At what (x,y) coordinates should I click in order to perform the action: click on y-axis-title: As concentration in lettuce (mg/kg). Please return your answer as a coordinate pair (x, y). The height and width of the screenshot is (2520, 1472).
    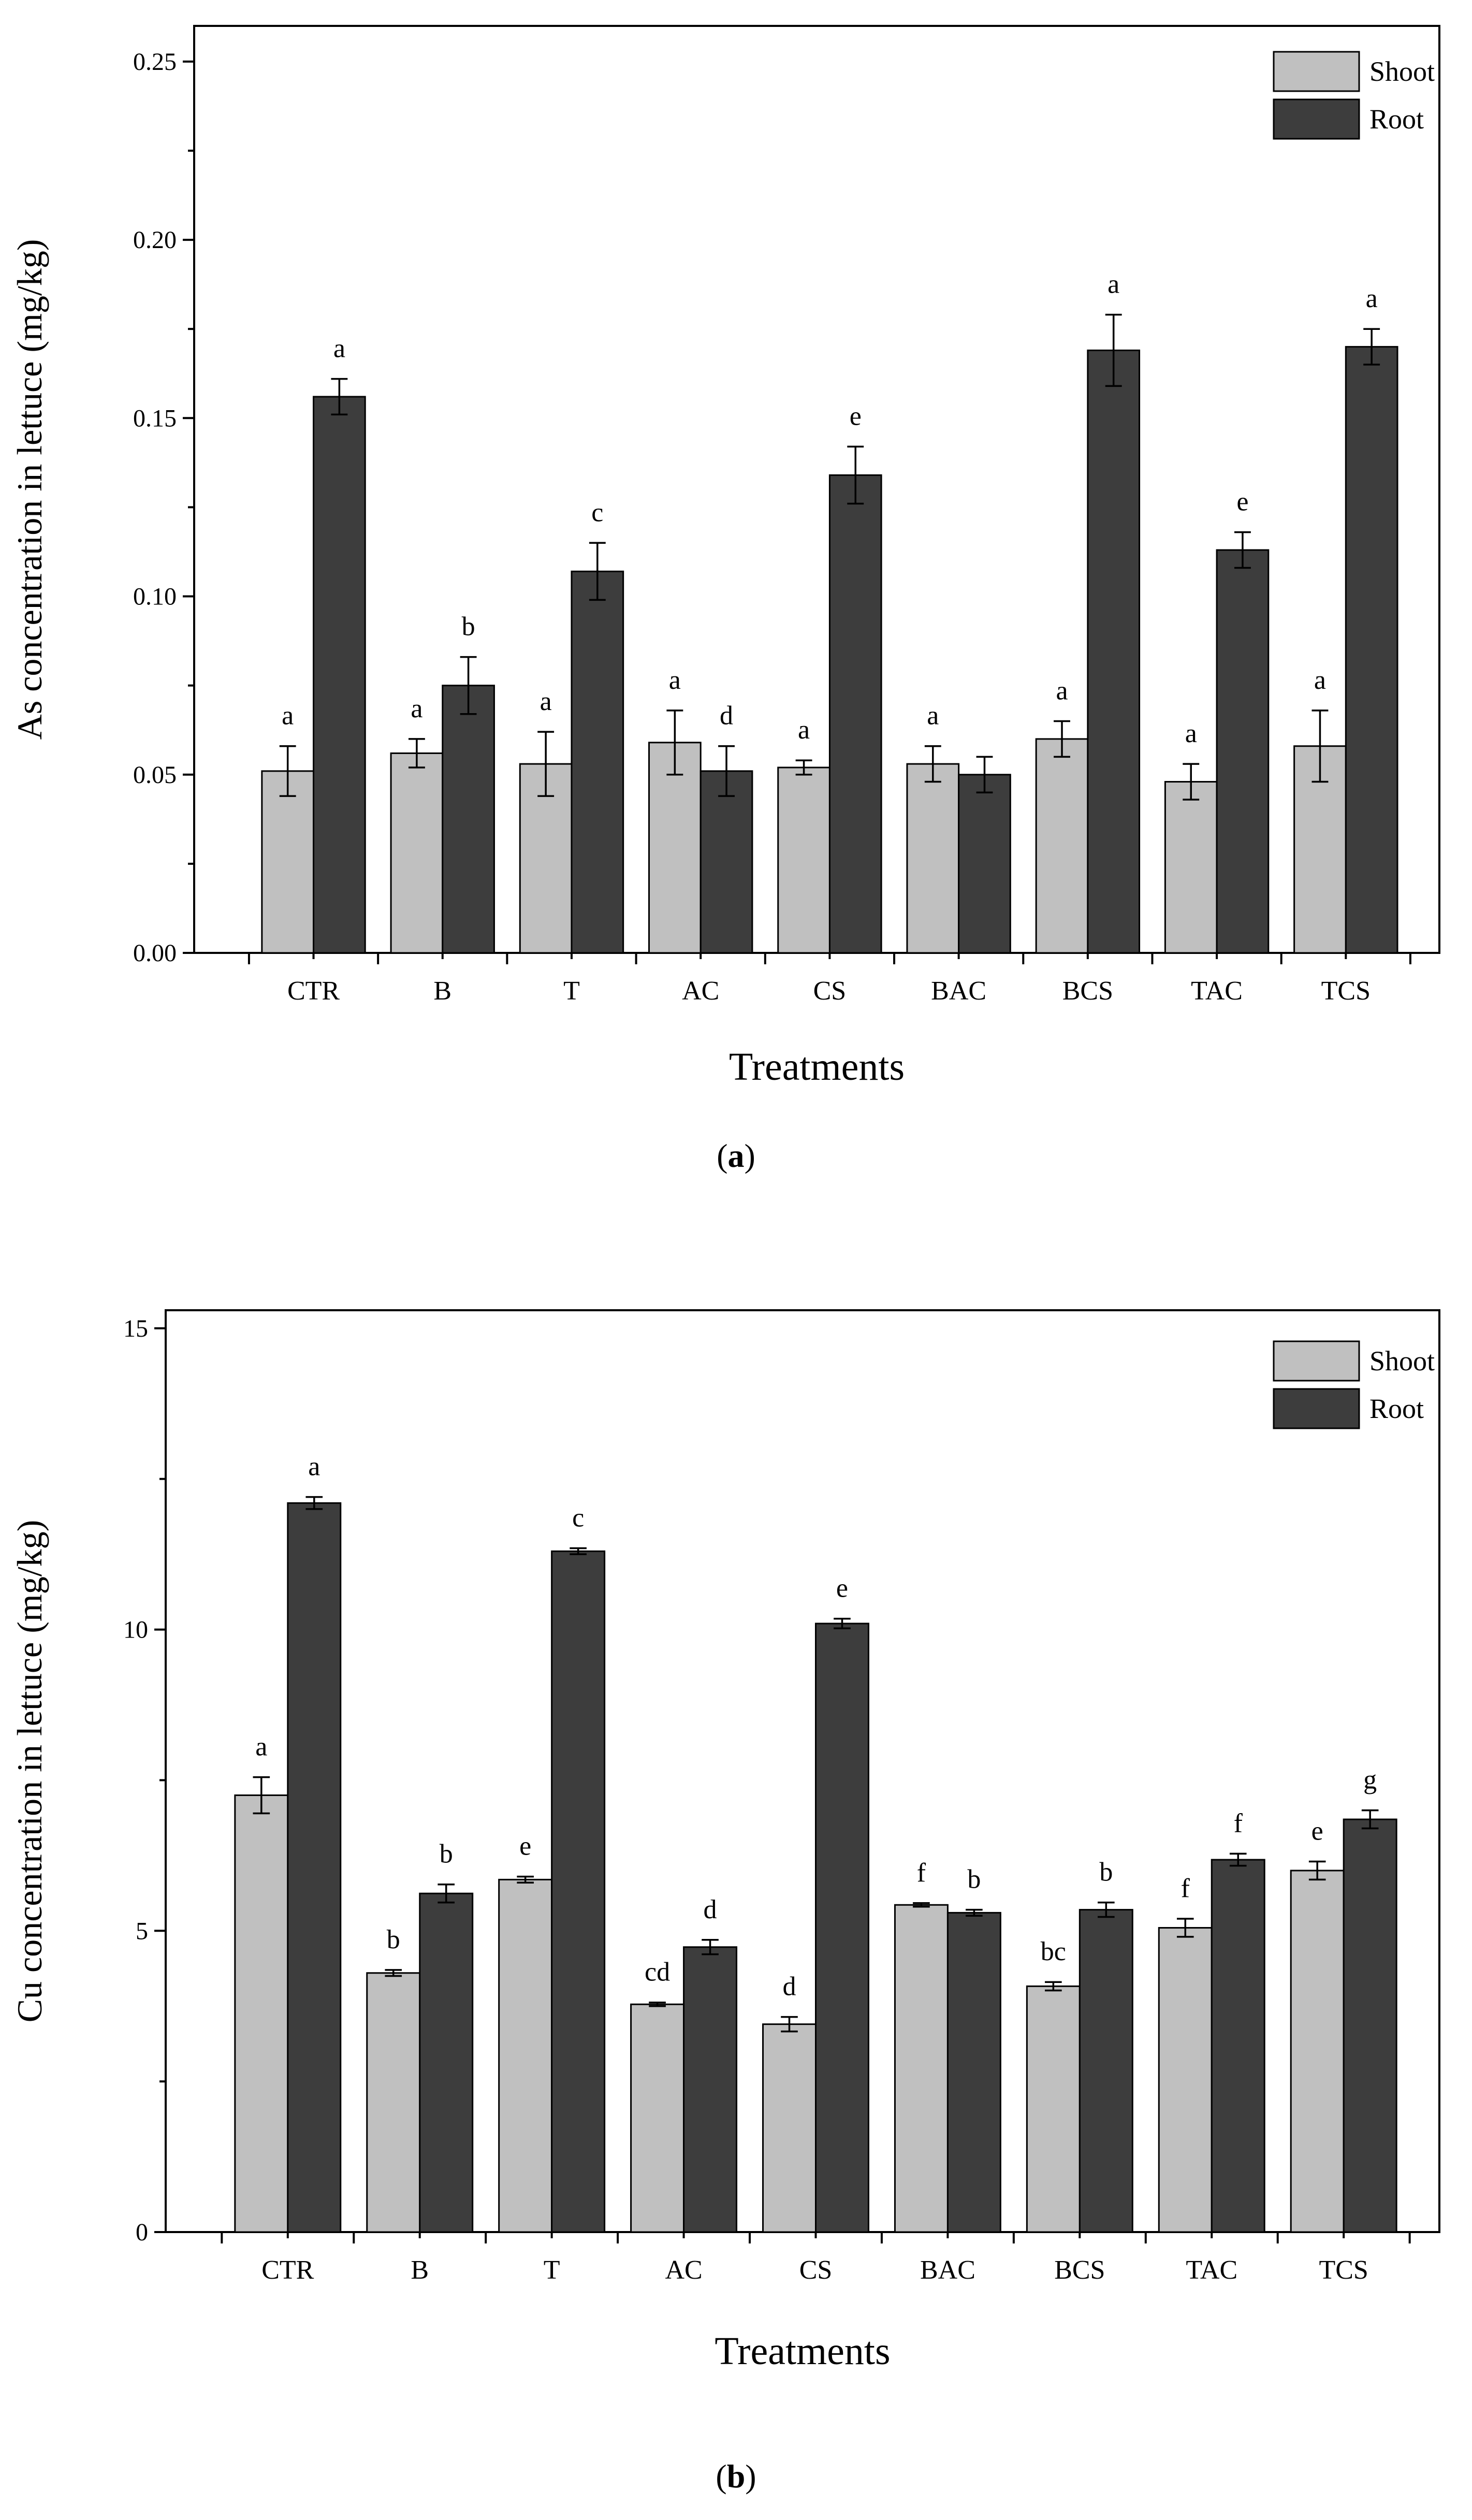
    Looking at the image, I should click on (29, 490).